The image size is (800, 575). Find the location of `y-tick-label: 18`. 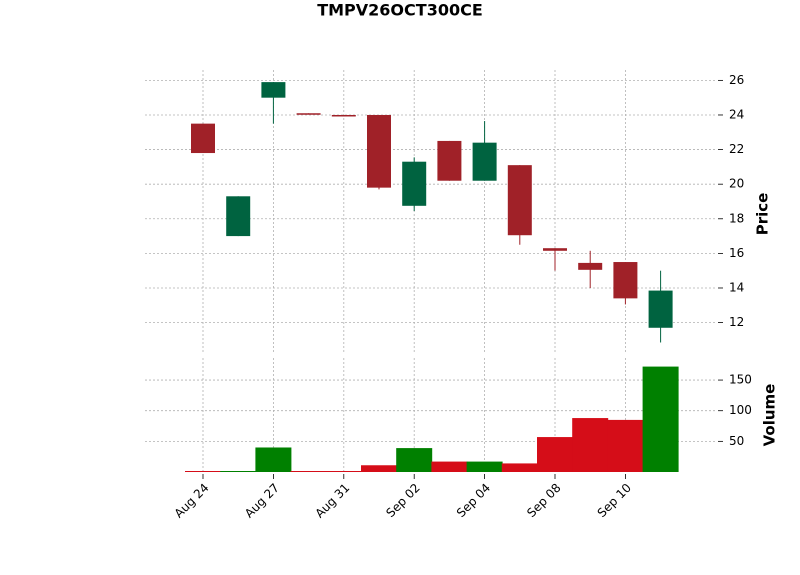

y-tick-label: 18 is located at coordinates (736, 218).